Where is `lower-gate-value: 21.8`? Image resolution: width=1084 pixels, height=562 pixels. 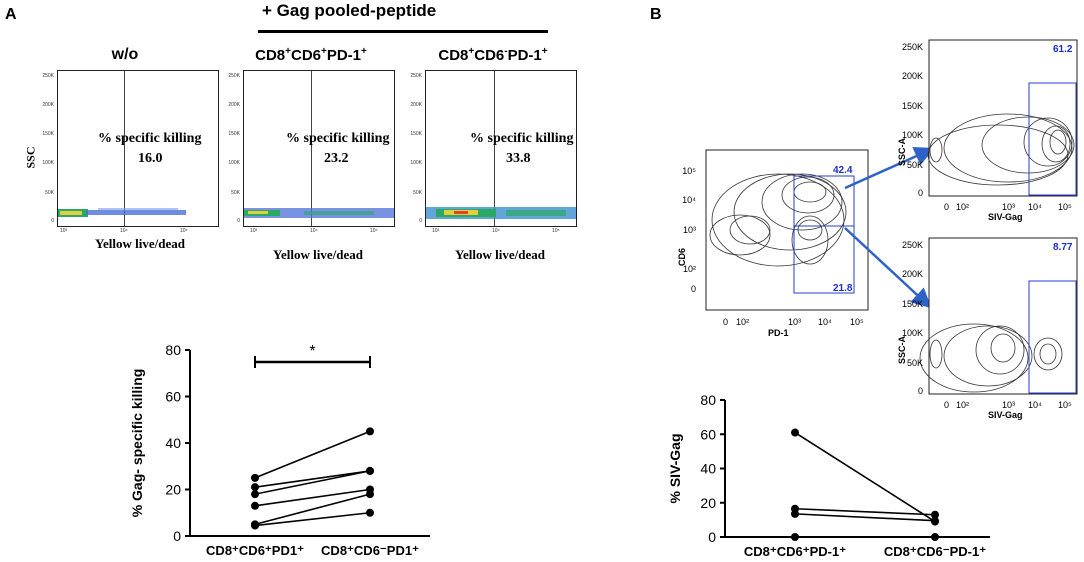
lower-gate-value: 21.8 is located at coordinates (843, 288).